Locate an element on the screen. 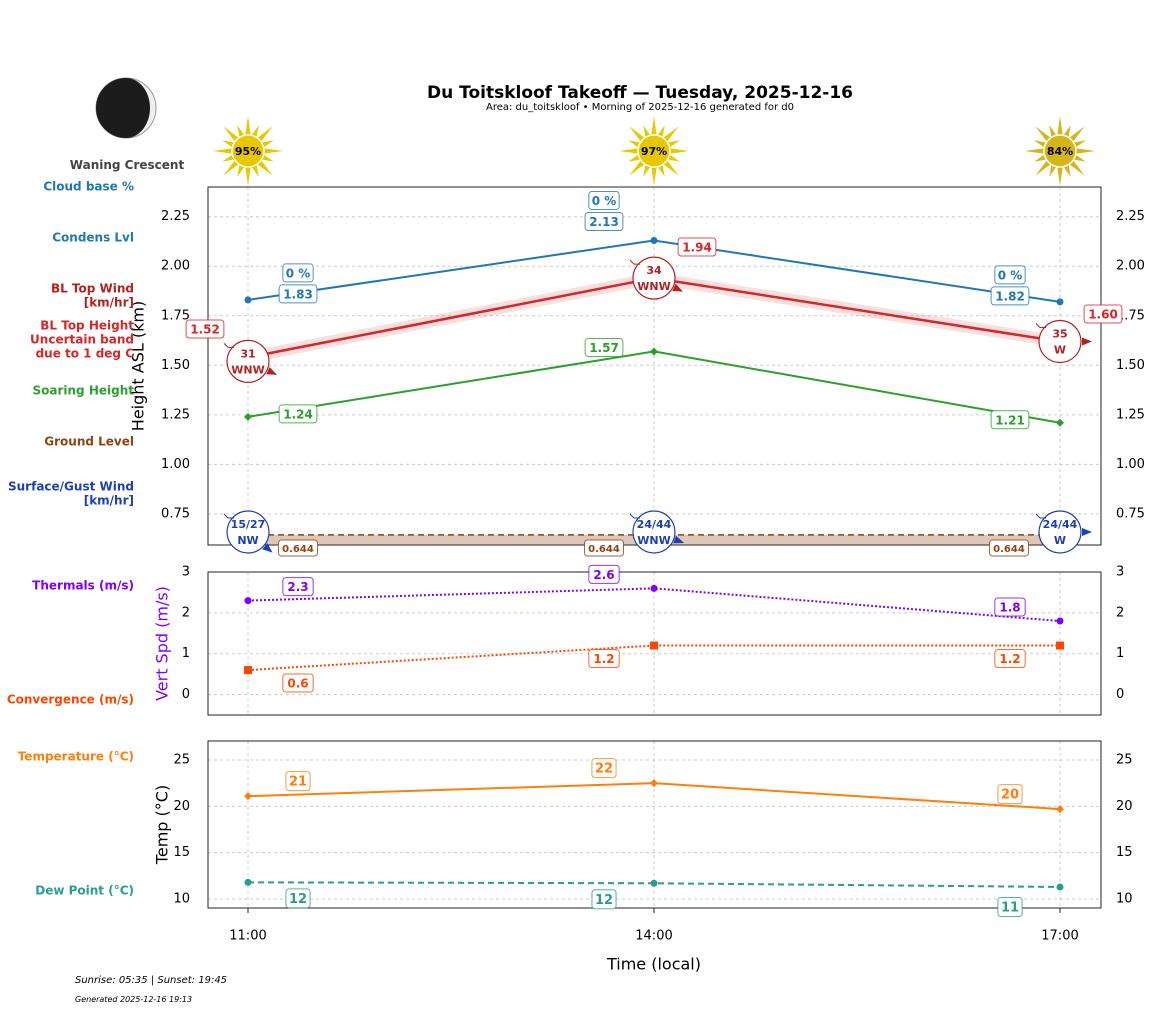  temp-value-label: 11 is located at coordinates (1010, 907).